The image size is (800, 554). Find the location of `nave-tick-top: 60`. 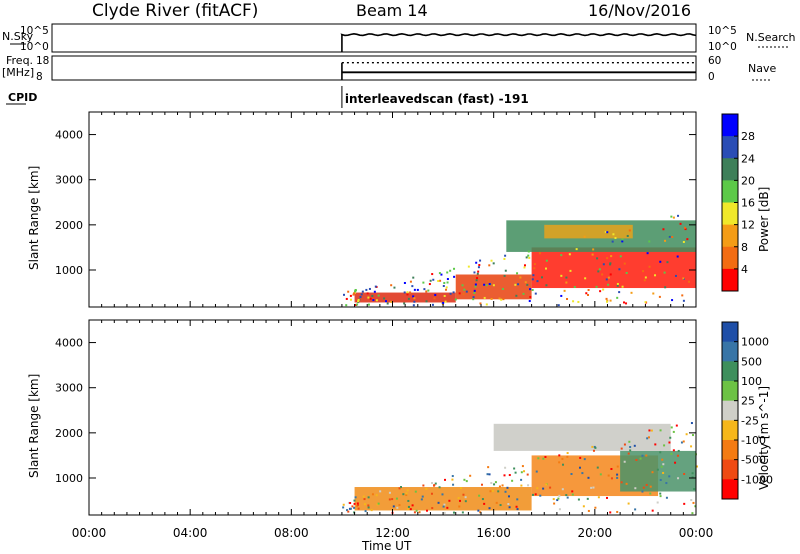

nave-tick-top: 60 is located at coordinates (714, 61).